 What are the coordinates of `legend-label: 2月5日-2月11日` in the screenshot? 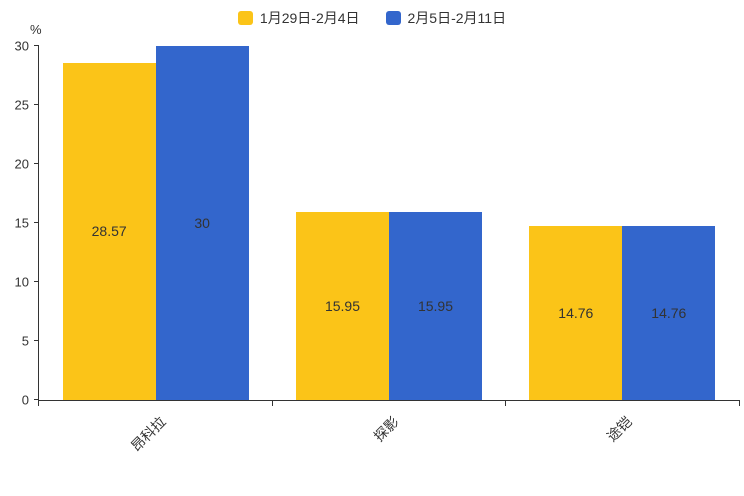 It's located at (457, 18).